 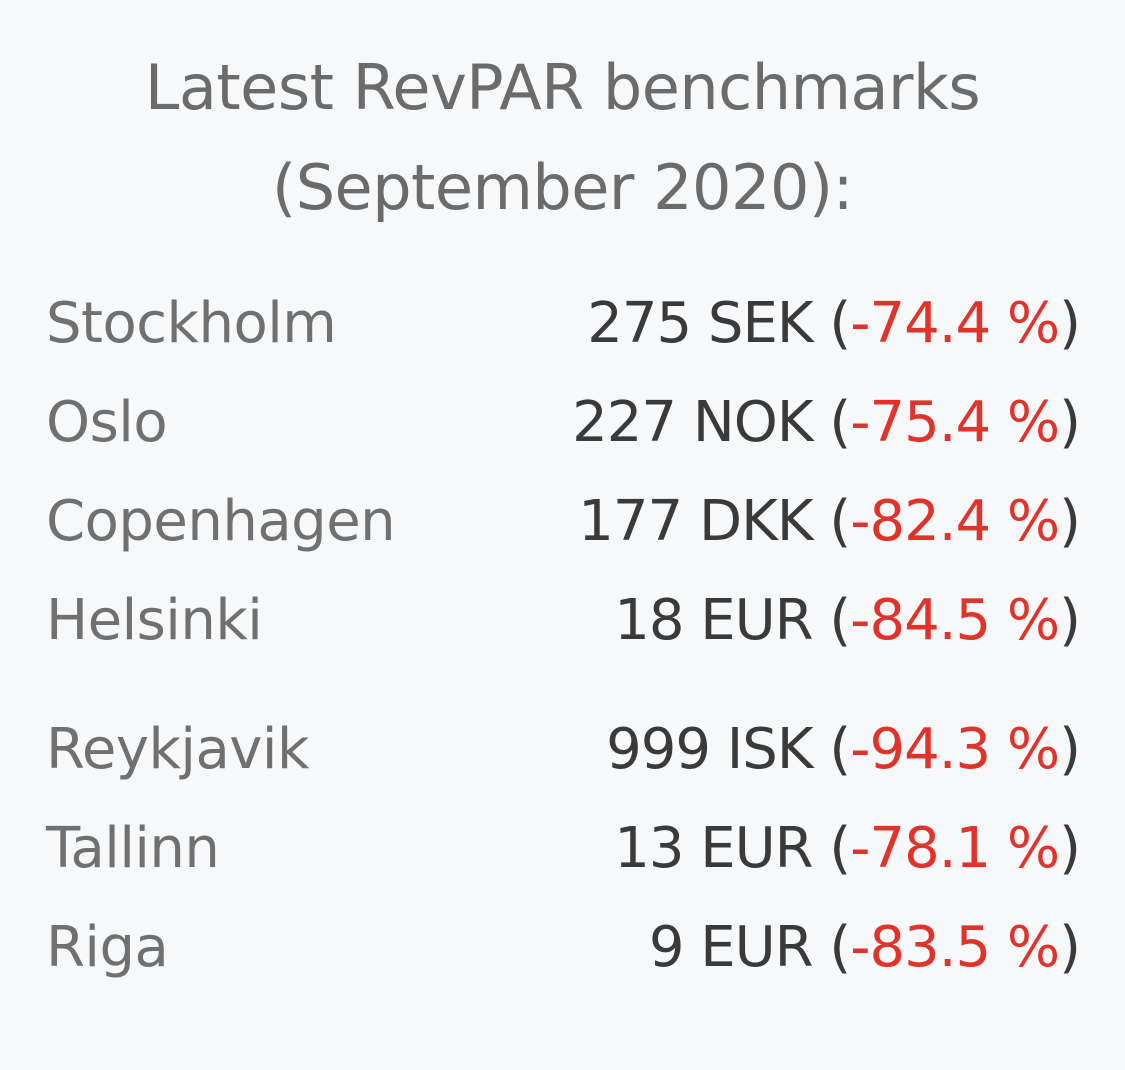 I want to click on revpar-change: -78.1 %, so click(x=955, y=848).